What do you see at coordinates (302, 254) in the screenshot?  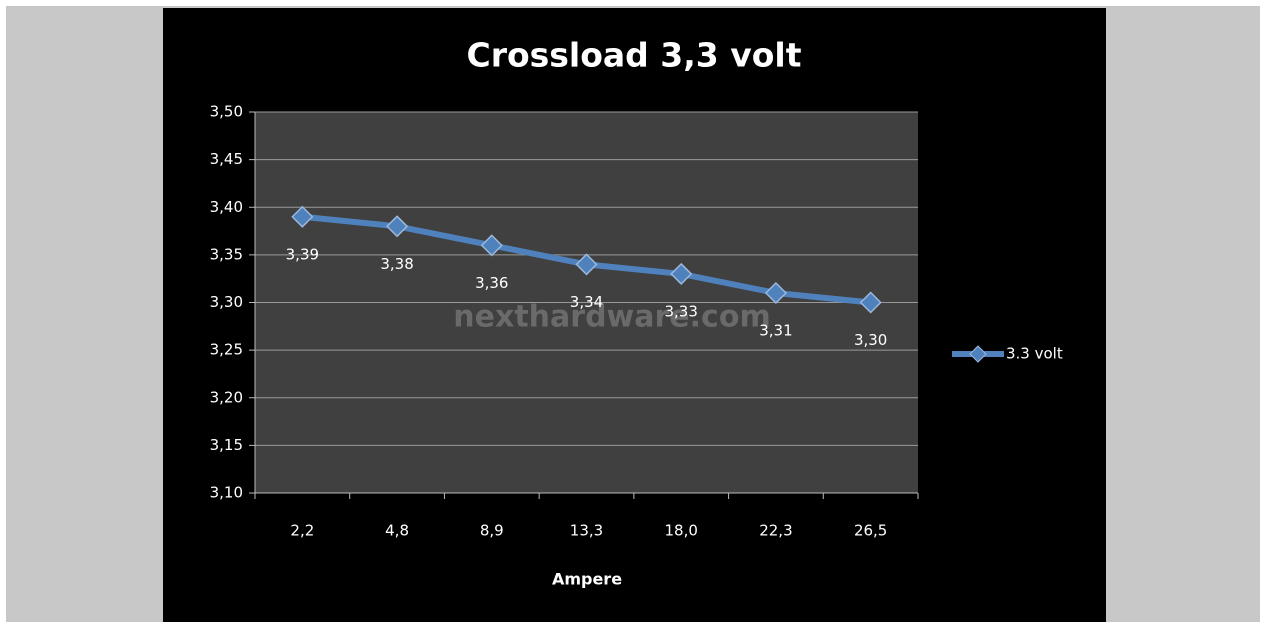 I see `data-label: 3,39` at bounding box center [302, 254].